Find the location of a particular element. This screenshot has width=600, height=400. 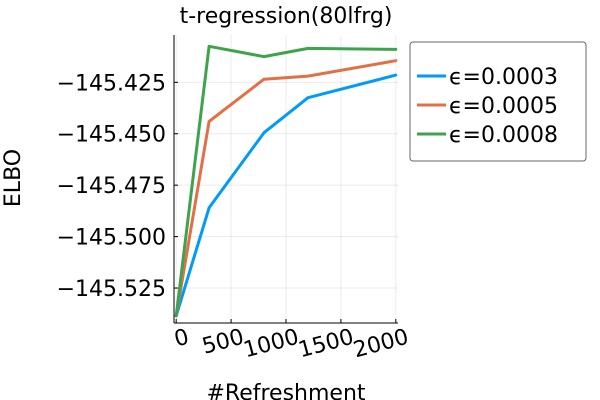

x-tick-label: 1000 is located at coordinates (271, 344).